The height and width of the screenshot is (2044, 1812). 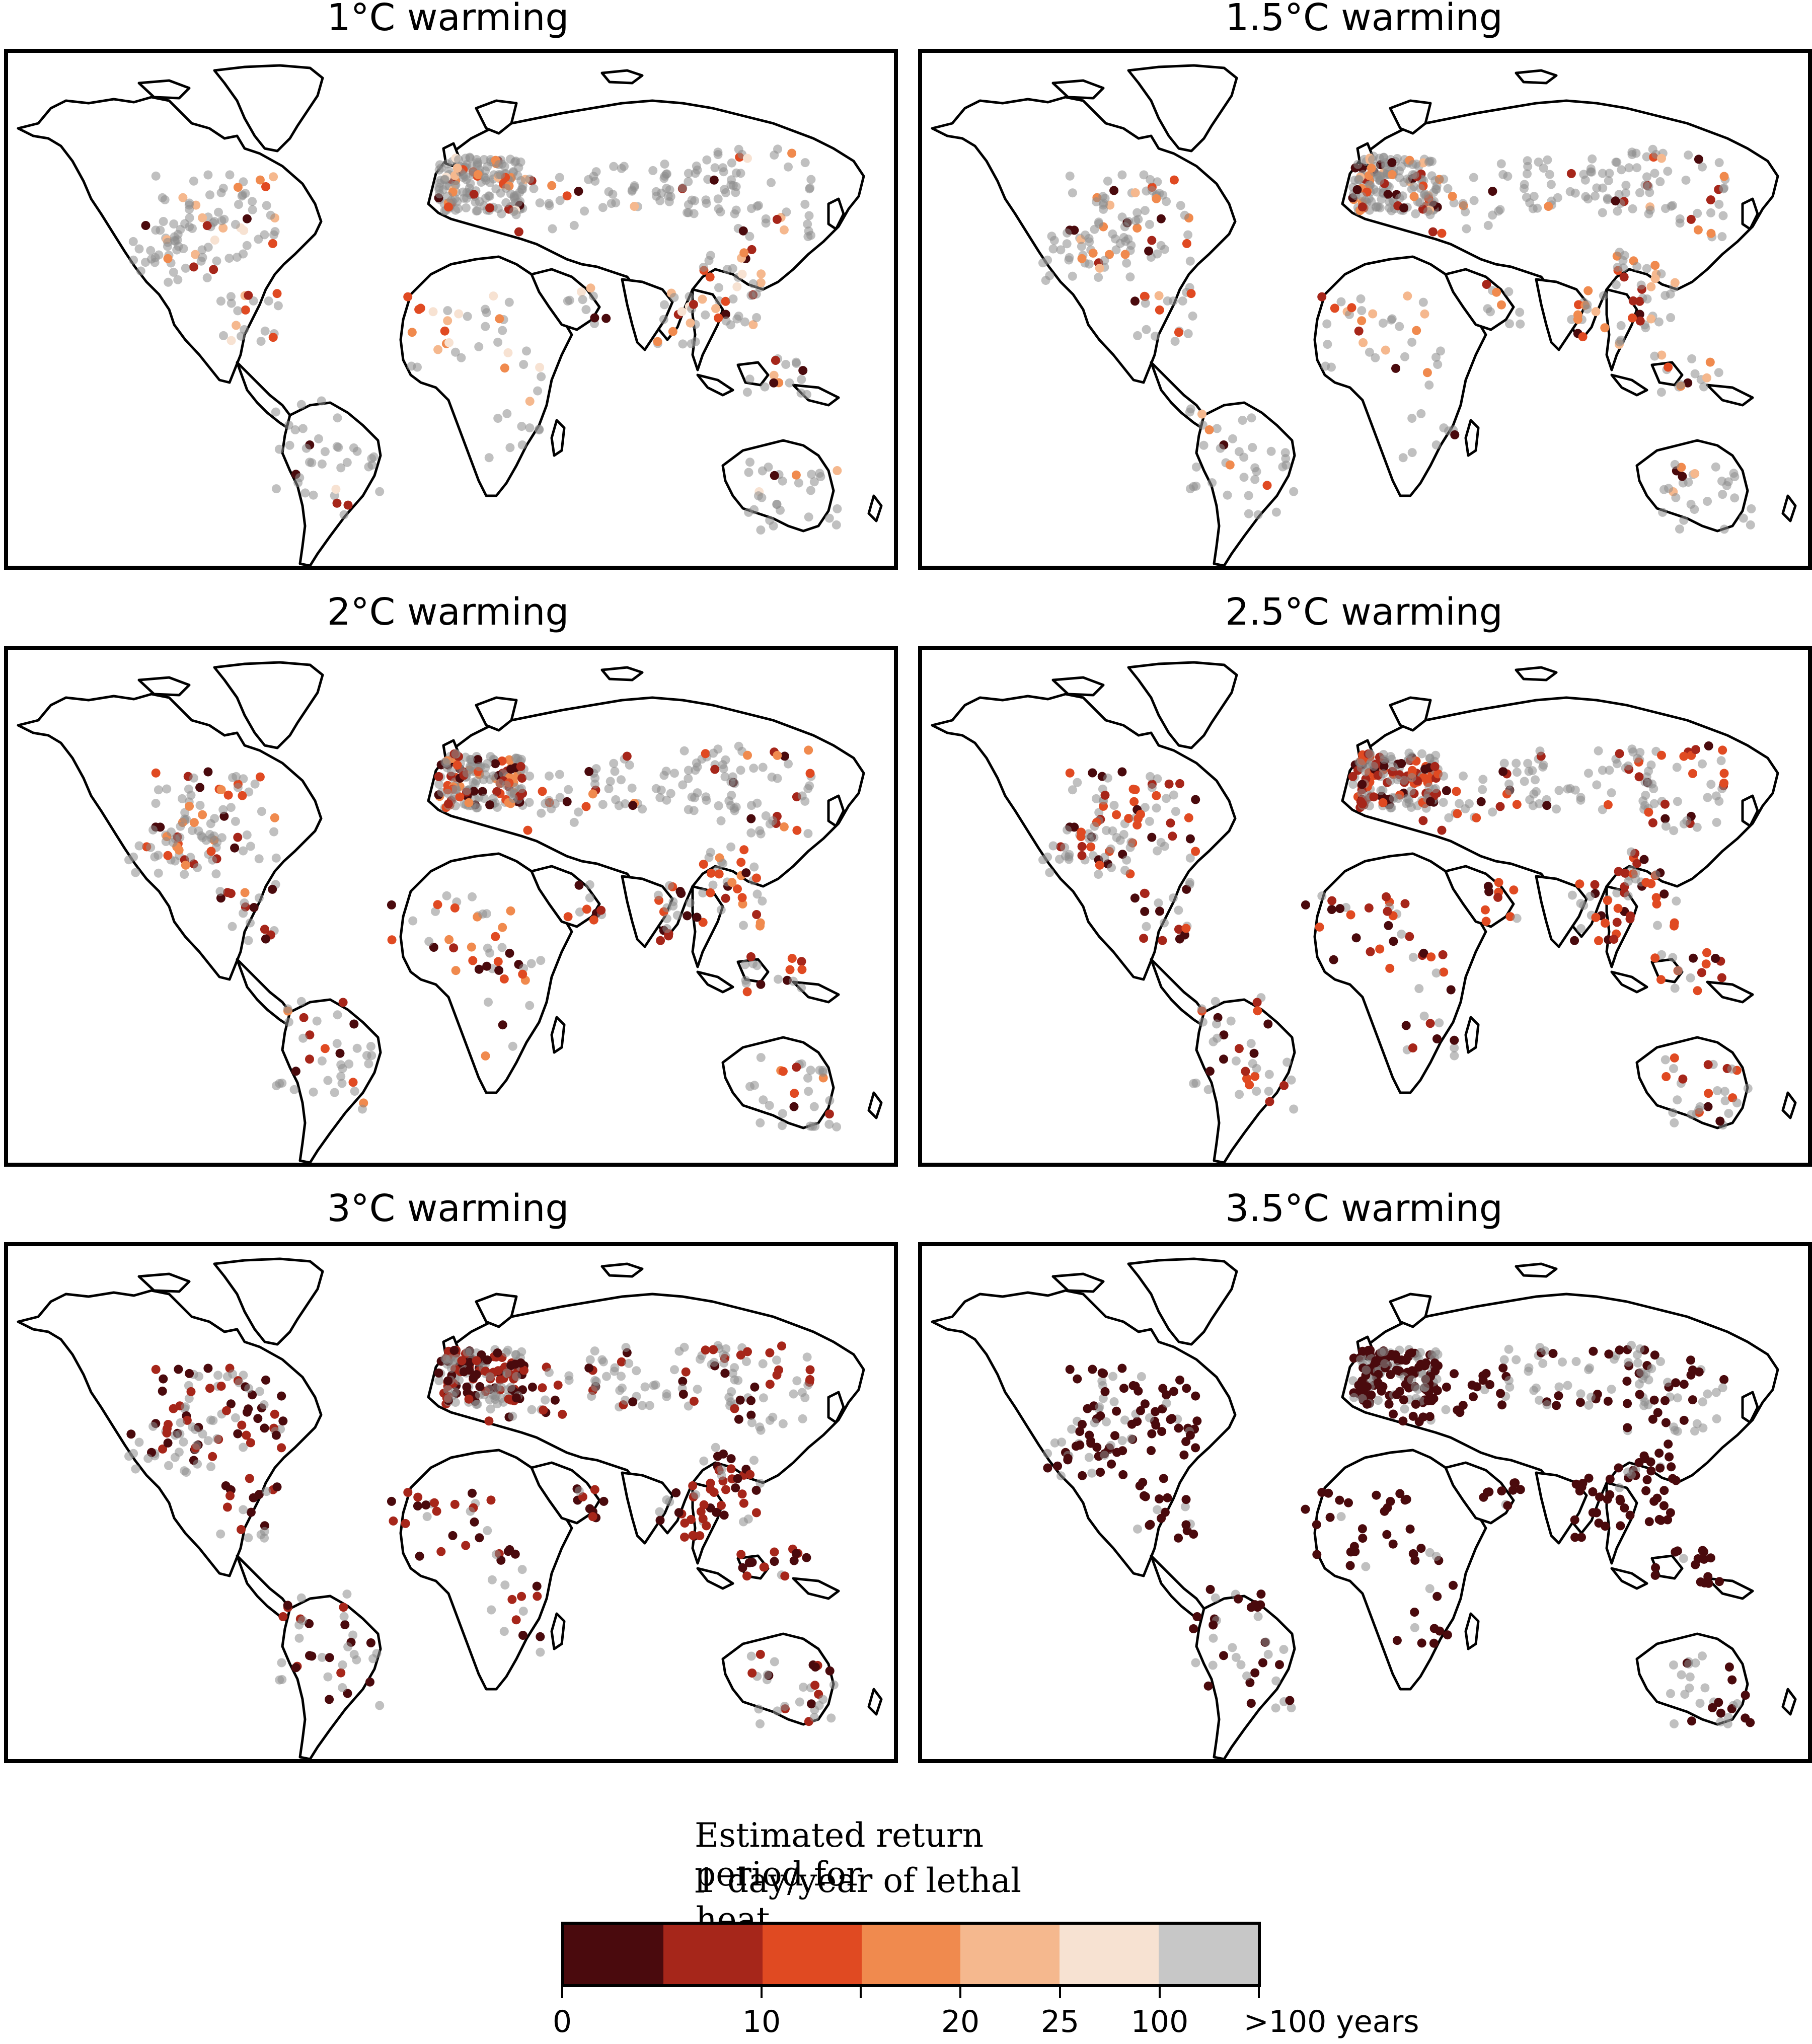 What do you see at coordinates (647, 314) in the screenshot?
I see `land-india` at bounding box center [647, 314].